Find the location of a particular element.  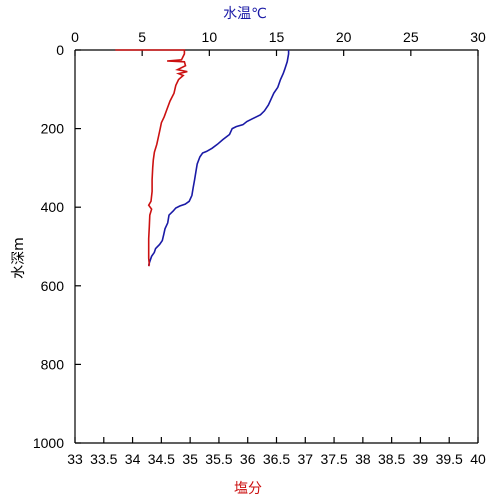

salinity-series-line is located at coordinates (151, 158).